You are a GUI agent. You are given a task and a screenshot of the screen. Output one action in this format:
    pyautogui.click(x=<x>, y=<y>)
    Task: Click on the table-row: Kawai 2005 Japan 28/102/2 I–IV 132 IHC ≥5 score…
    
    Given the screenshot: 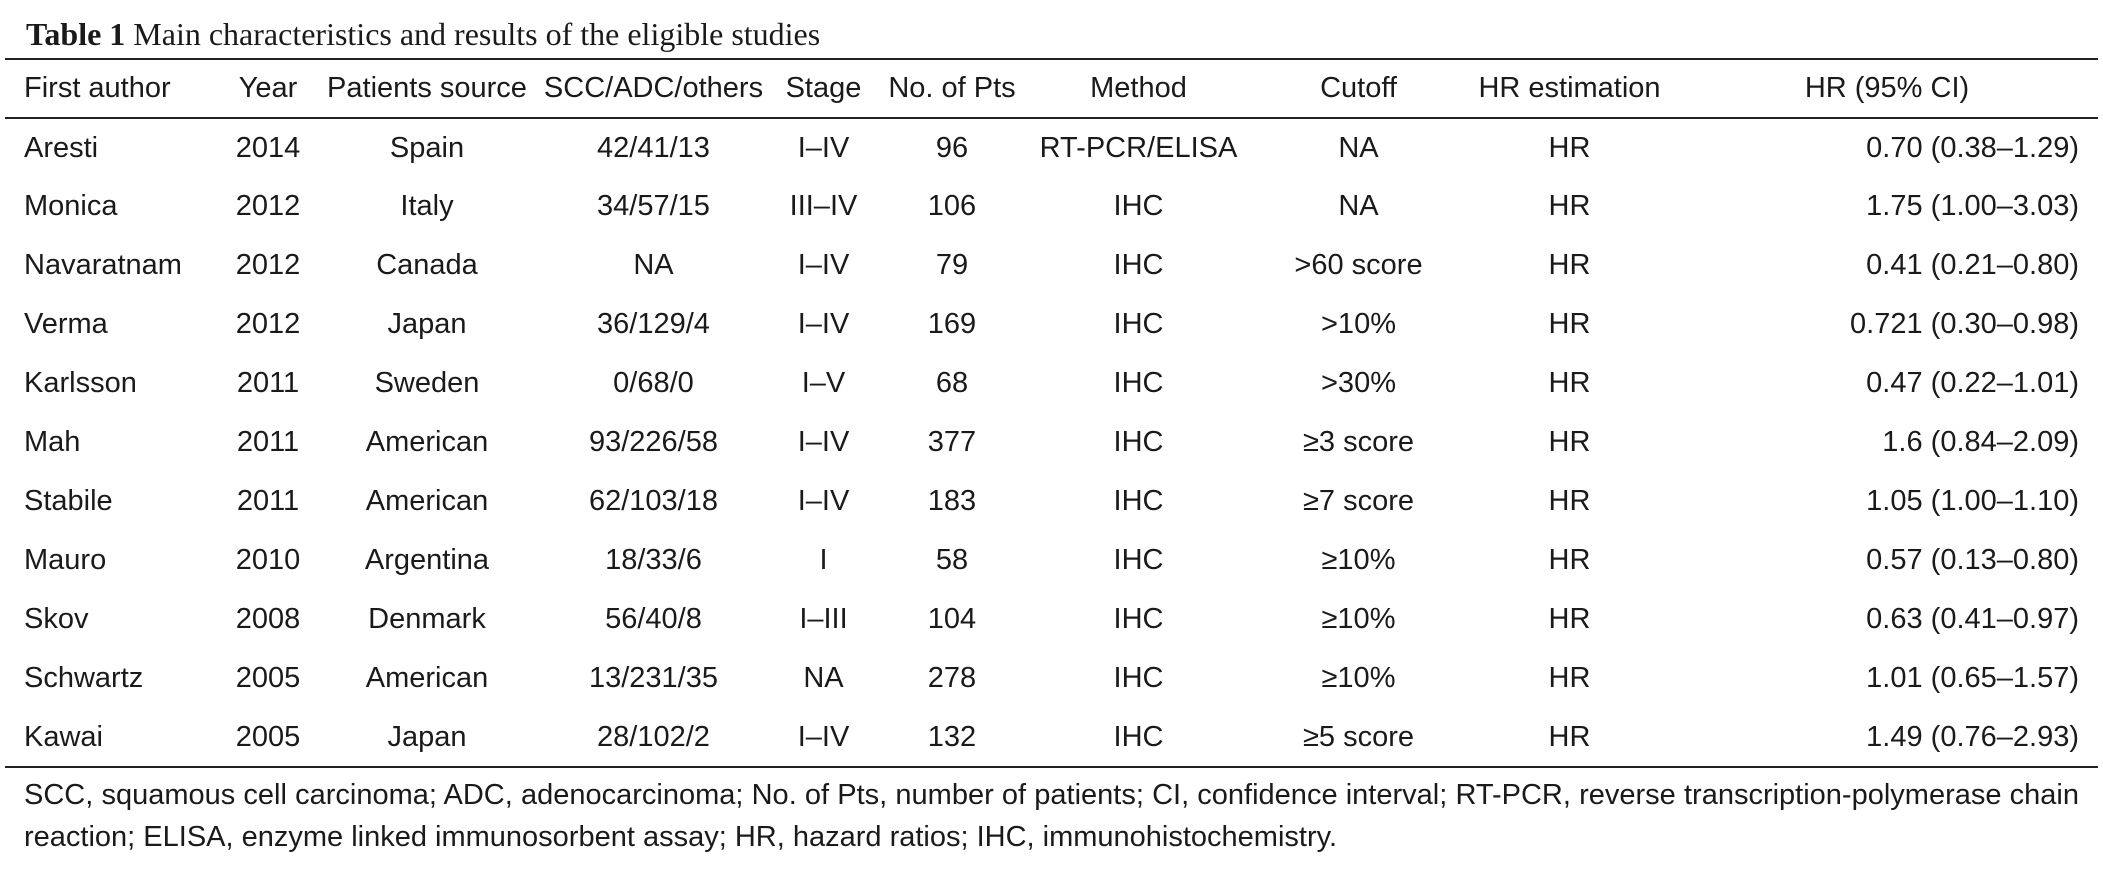 What is the action you would take?
    pyautogui.click(x=1051, y=738)
    